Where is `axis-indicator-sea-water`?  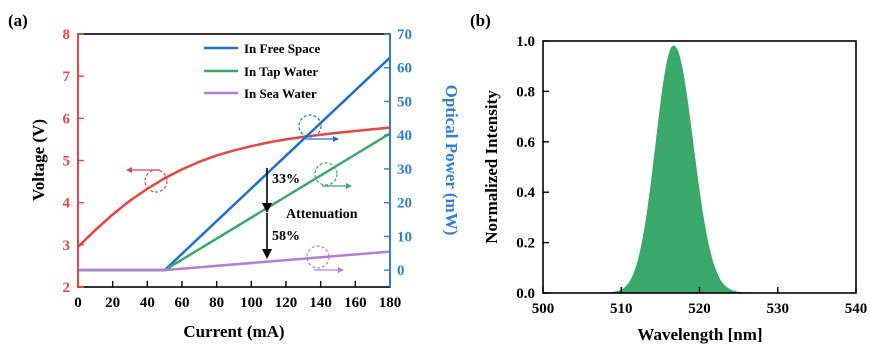
axis-indicator-sea-water is located at coordinates (325, 259).